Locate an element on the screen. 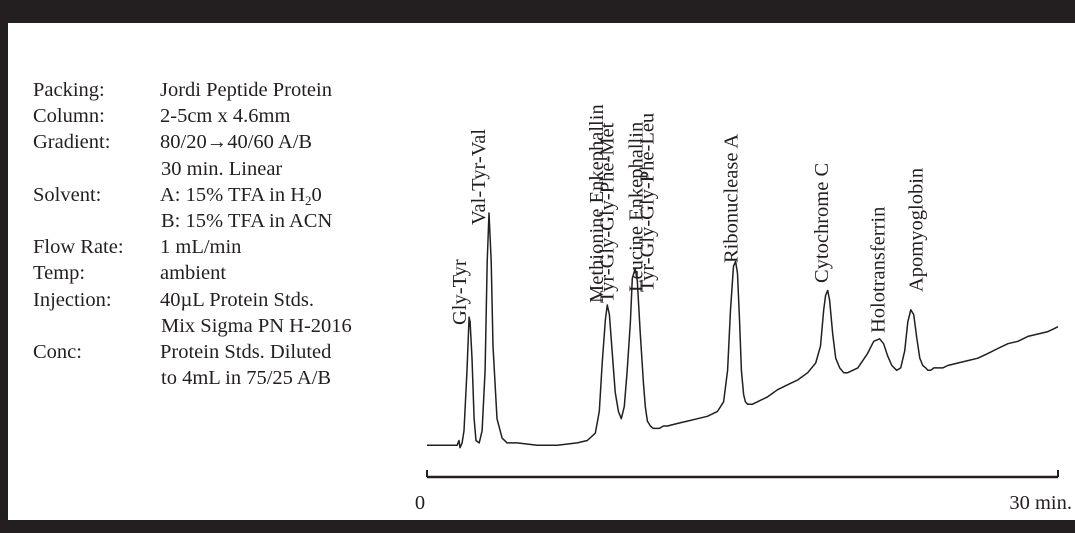  peak-label: Apomyoglobin is located at coordinates (917, 230).